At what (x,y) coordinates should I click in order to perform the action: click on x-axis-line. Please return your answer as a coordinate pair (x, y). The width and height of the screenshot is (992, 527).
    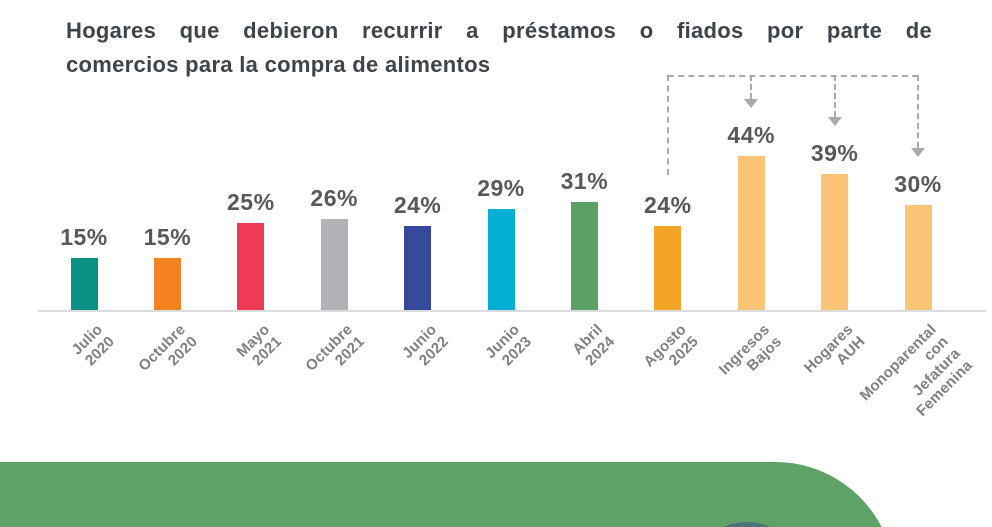
    Looking at the image, I should click on (512, 311).